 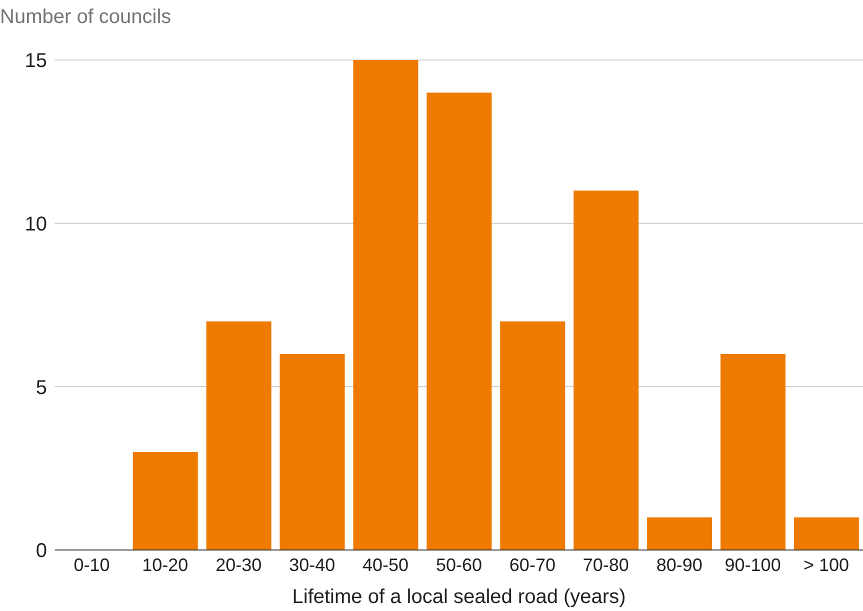 What do you see at coordinates (679, 564) in the screenshot?
I see `x-tick-label: 80-90` at bounding box center [679, 564].